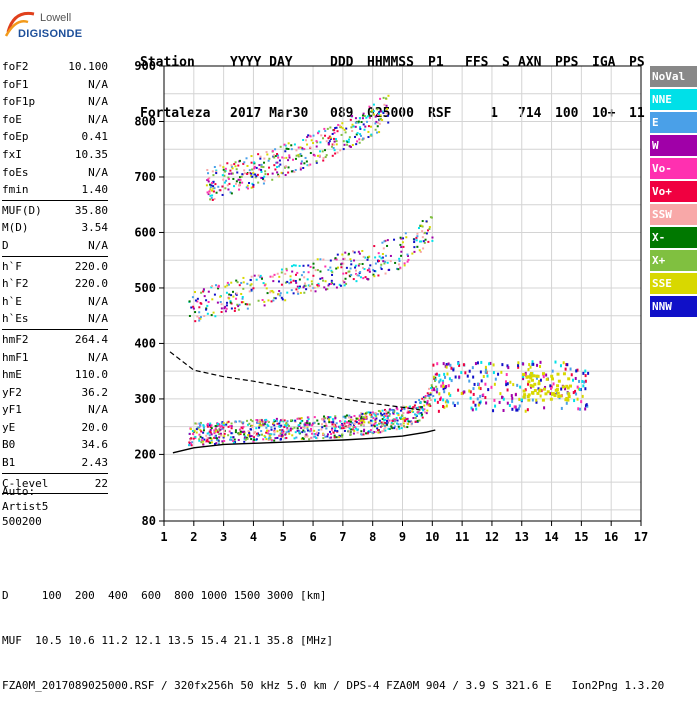  I want to click on param-value: 22, so click(101, 483).